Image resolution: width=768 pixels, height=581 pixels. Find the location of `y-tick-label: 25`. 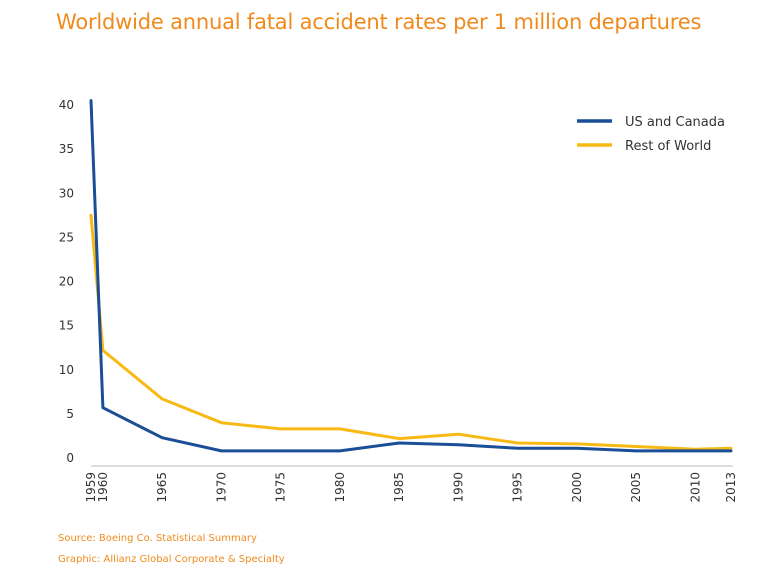

y-tick-label: 25 is located at coordinates (66, 237).